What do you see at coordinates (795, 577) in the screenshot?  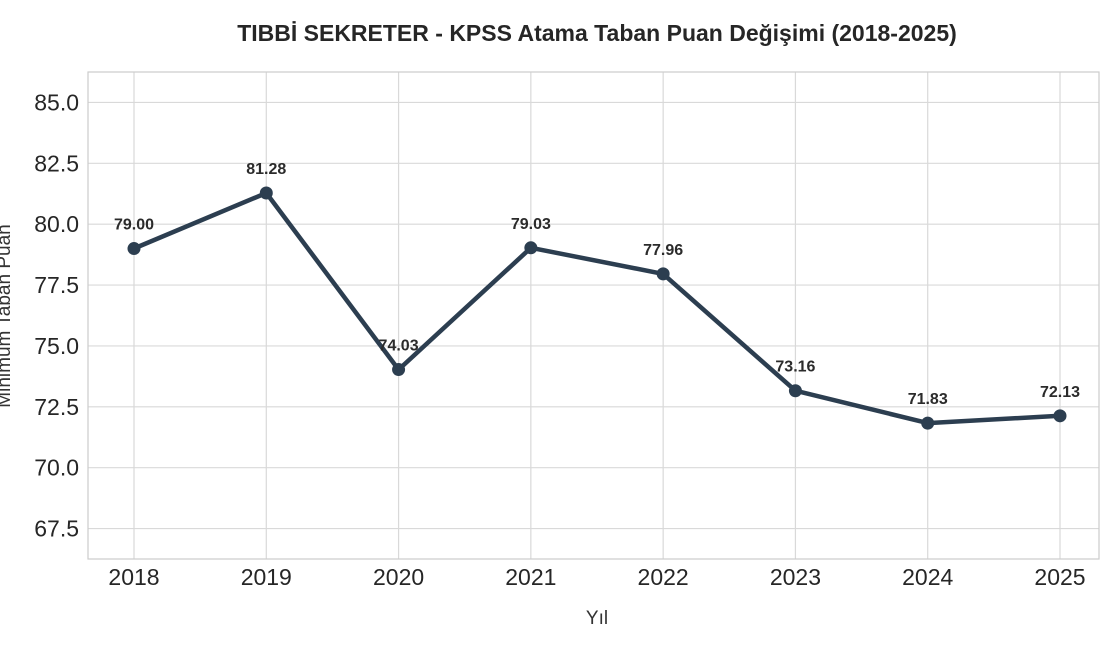 I see `x-tick-label: 2023` at bounding box center [795, 577].